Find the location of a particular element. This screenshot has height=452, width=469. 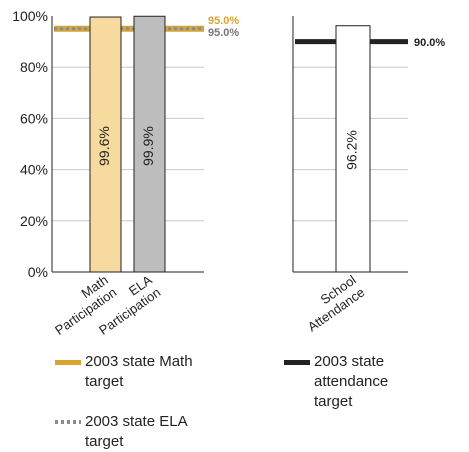

bar-value-label: 99.6% is located at coordinates (104, 146).